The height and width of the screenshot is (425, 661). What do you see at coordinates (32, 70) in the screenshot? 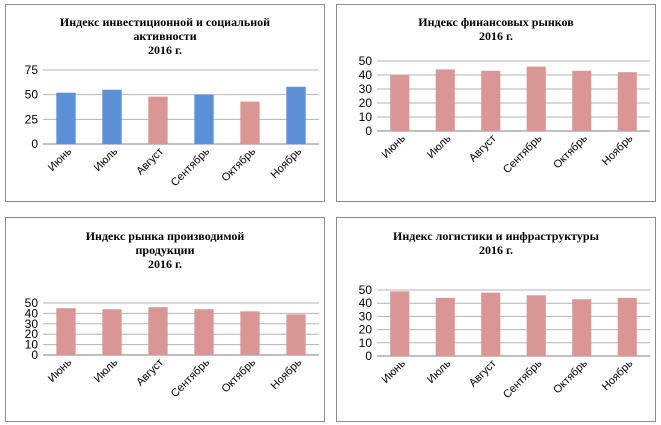
I see `y-tick-label: 75` at bounding box center [32, 70].